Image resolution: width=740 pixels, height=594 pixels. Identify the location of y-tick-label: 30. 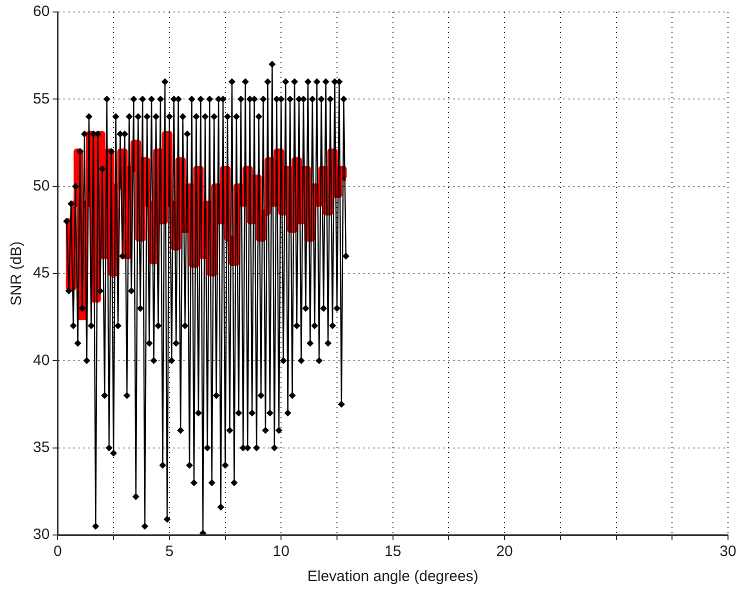
(41, 535).